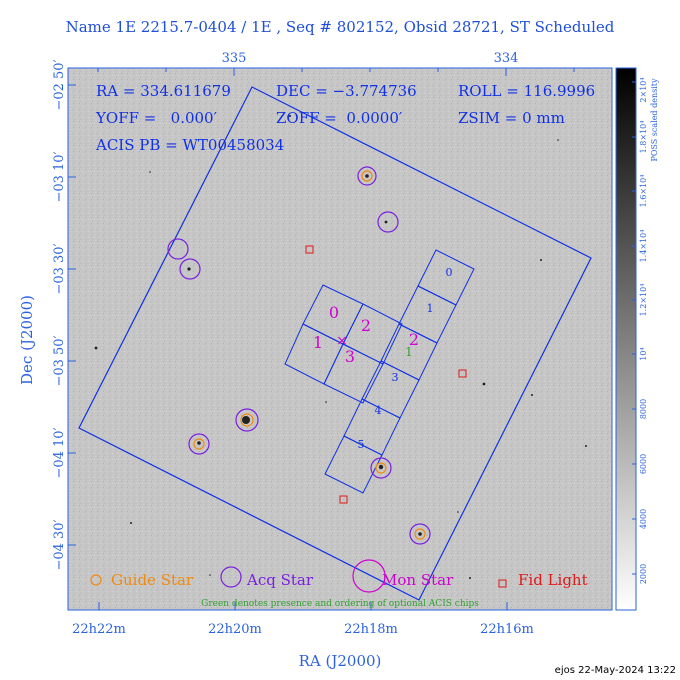 The height and width of the screenshot is (680, 680). I want to click on colorbar-tick-1: 4000, so click(643, 519).